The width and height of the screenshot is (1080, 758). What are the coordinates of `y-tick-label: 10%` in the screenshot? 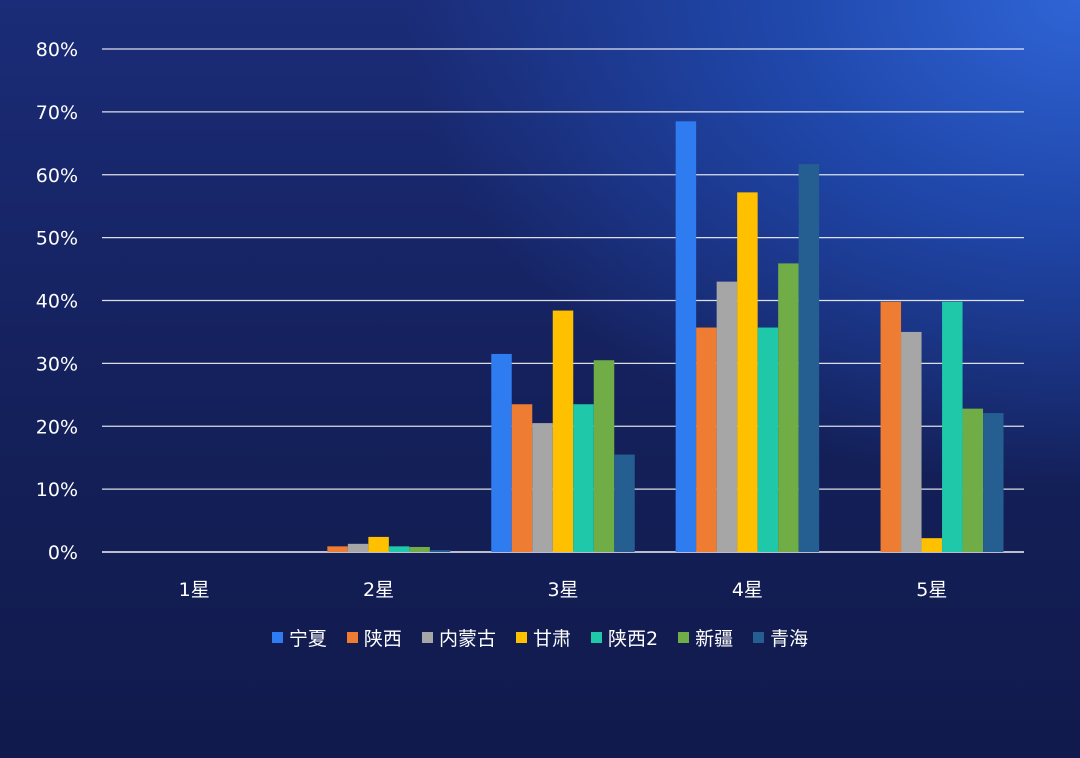 It's located at (57, 490).